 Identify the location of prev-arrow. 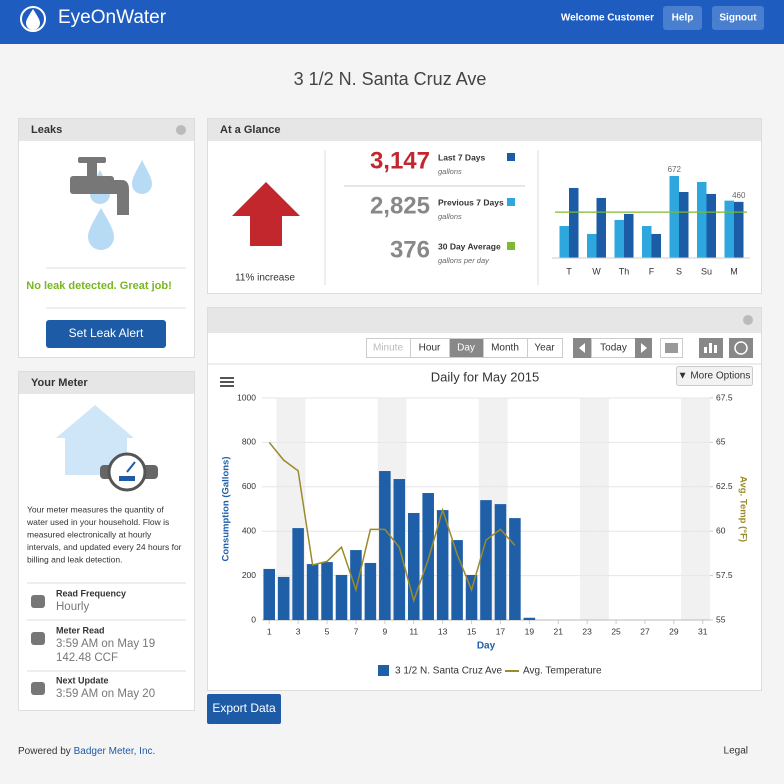
(582, 348).